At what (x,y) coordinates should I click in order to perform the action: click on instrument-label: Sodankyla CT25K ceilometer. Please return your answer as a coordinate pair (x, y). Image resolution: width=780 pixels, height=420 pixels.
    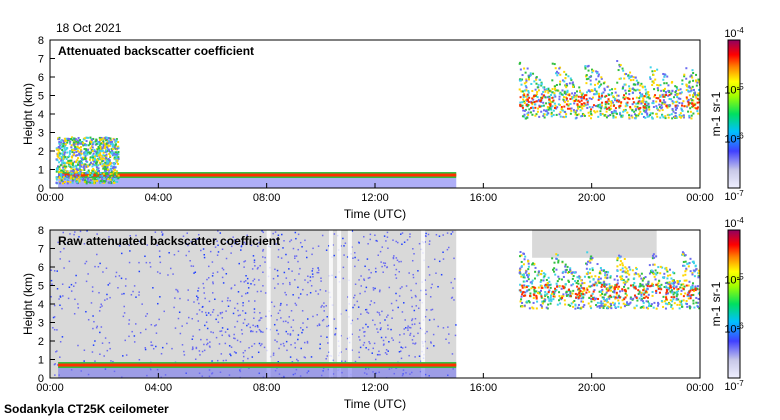
    Looking at the image, I should click on (86, 409).